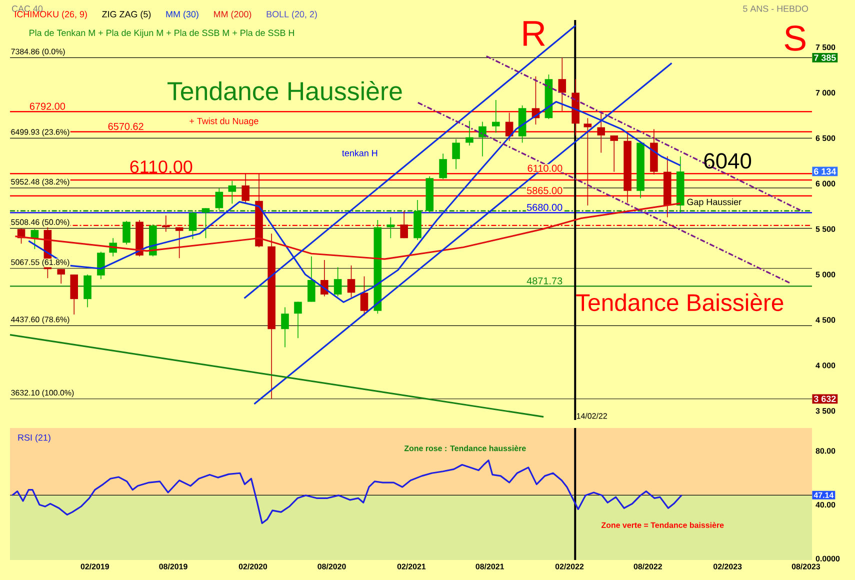 Image resolution: width=855 pixels, height=580 pixels. Describe the element at coordinates (162, 33) in the screenshot. I see `annotation: Pla de Tenkan M + Pla de Kijun M + Pla de SSB M + Pla de SSB H` at that location.